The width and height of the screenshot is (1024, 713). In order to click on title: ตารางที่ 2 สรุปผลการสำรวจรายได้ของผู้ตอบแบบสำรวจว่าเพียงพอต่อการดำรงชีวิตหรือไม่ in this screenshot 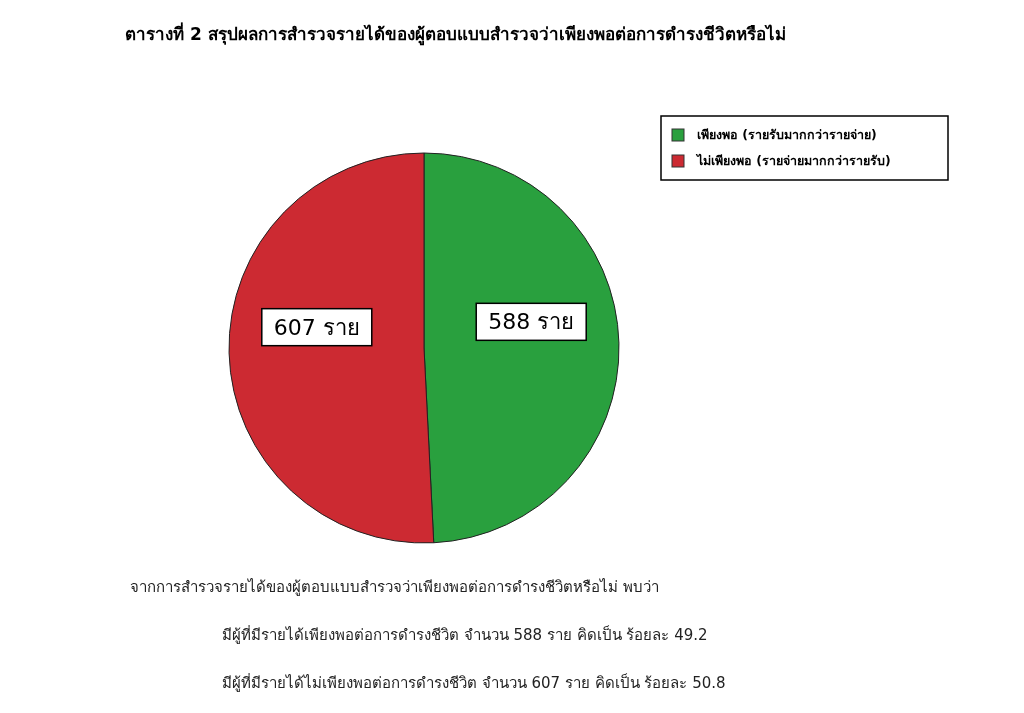, I will do `click(455, 34)`.